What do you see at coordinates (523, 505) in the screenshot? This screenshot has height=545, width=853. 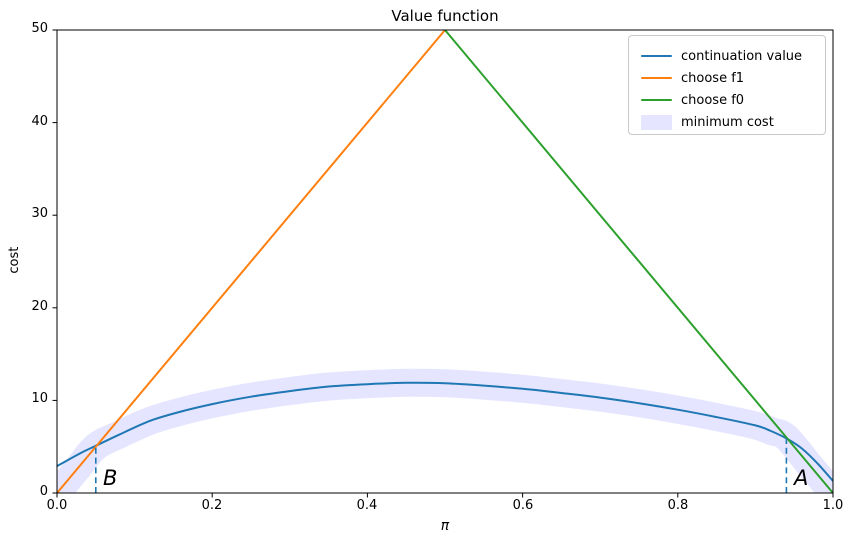 I see `x-tick-label-0.6: 0.6` at bounding box center [523, 505].